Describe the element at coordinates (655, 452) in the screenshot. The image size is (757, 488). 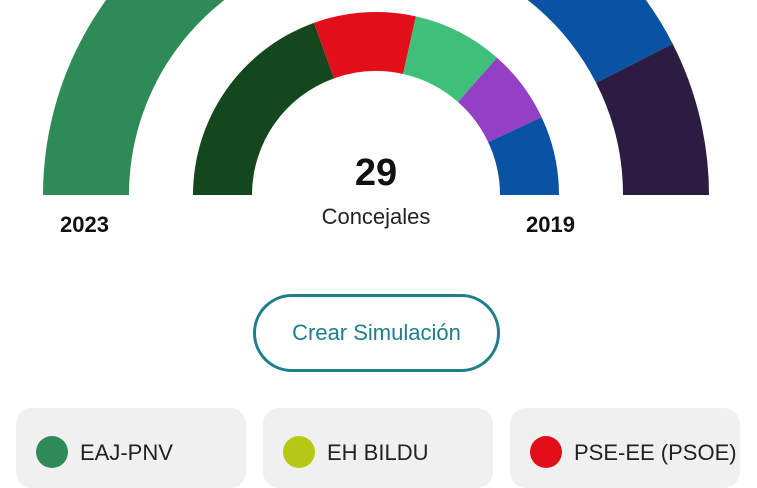
I see `party-name: PSE-EE (PSOE)` at that location.